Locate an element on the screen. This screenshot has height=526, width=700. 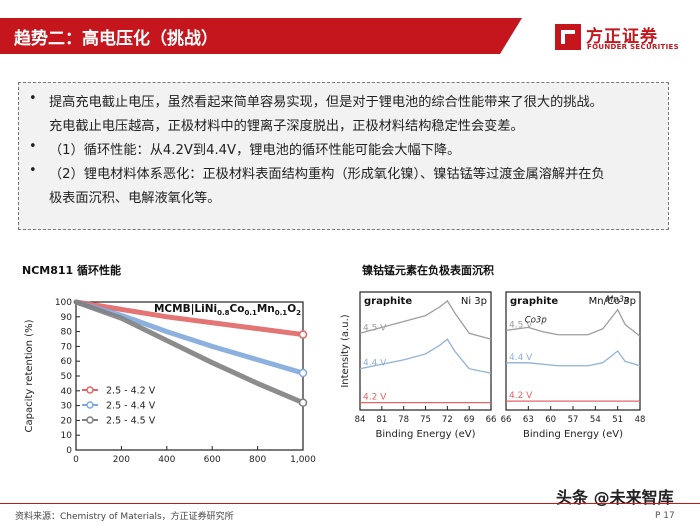
y-tick-label: 0 is located at coordinates (69, 451).